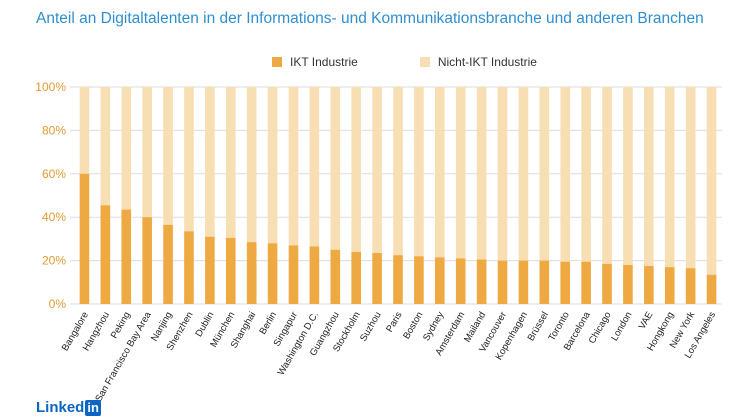  What do you see at coordinates (50, 87) in the screenshot?
I see `y-tick-label: 100%` at bounding box center [50, 87].